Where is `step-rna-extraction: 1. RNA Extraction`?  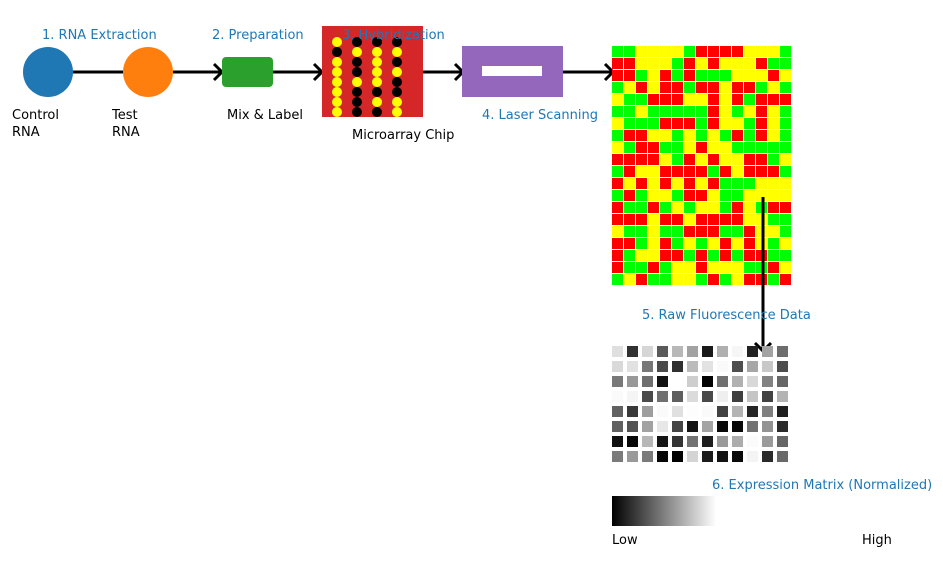
step-rna-extraction: 1. RNA Extraction is located at coordinates (99, 35).